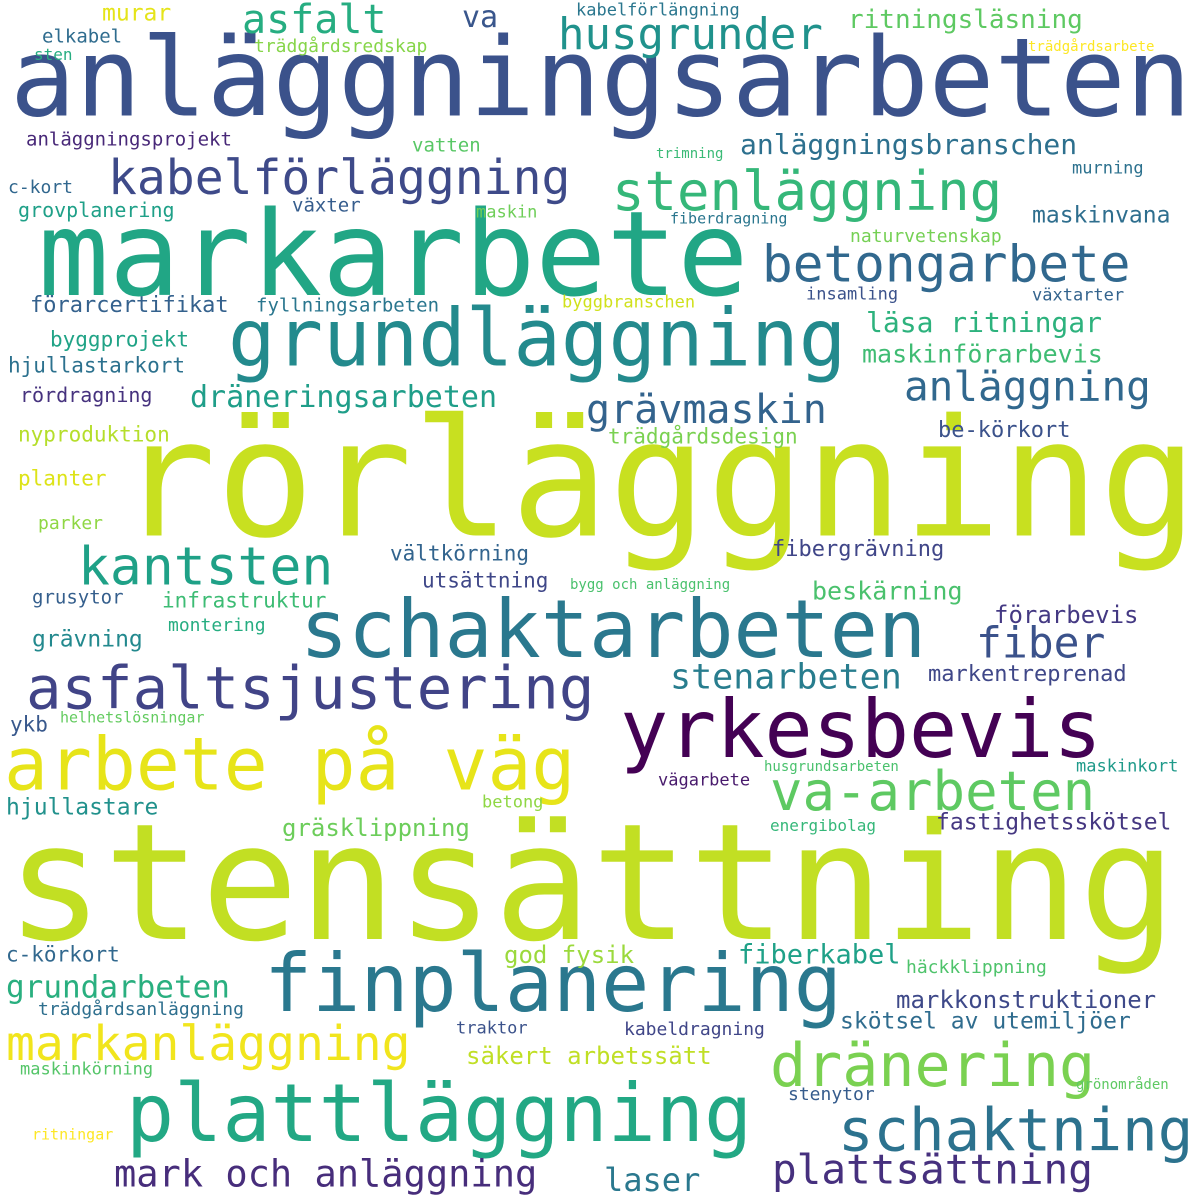 The height and width of the screenshot is (1200, 1200). I want to click on cloud-word: kabelförläggning, so click(339, 178).